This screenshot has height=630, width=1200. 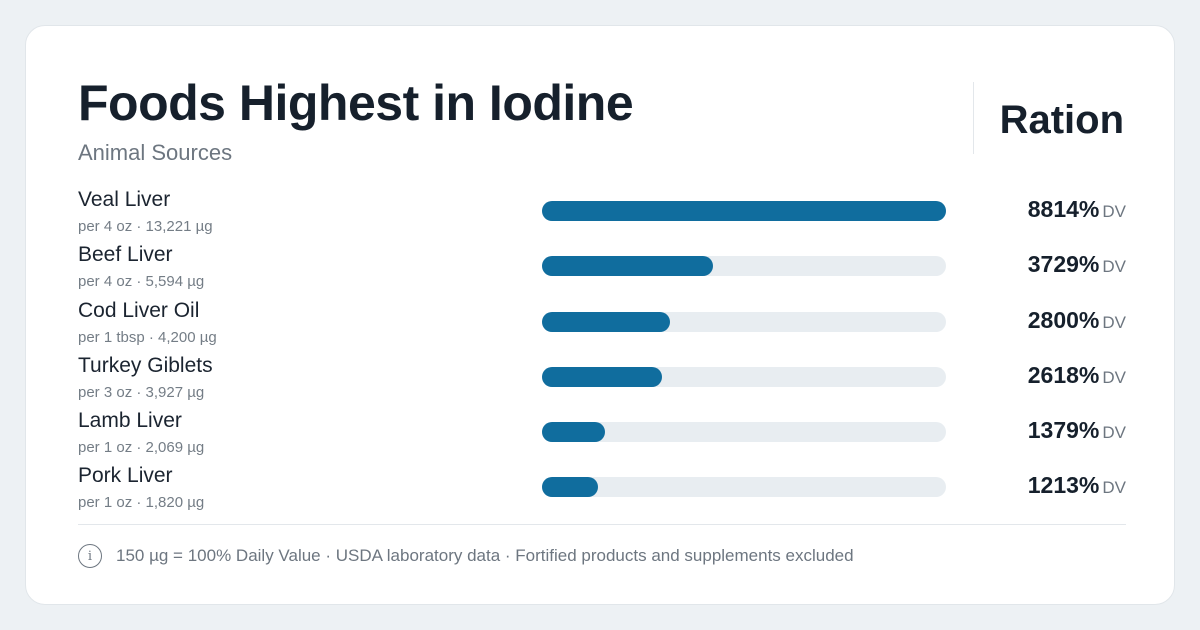 What do you see at coordinates (973, 118) in the screenshot?
I see `brand-divider` at bounding box center [973, 118].